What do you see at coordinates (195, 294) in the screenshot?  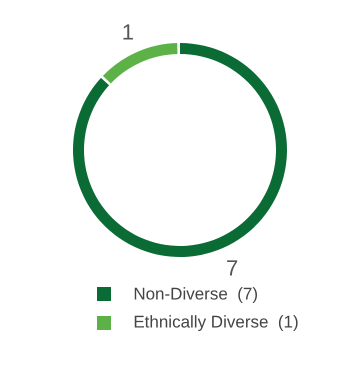 I see `legend-label: Non-Diverse (7)` at bounding box center [195, 294].